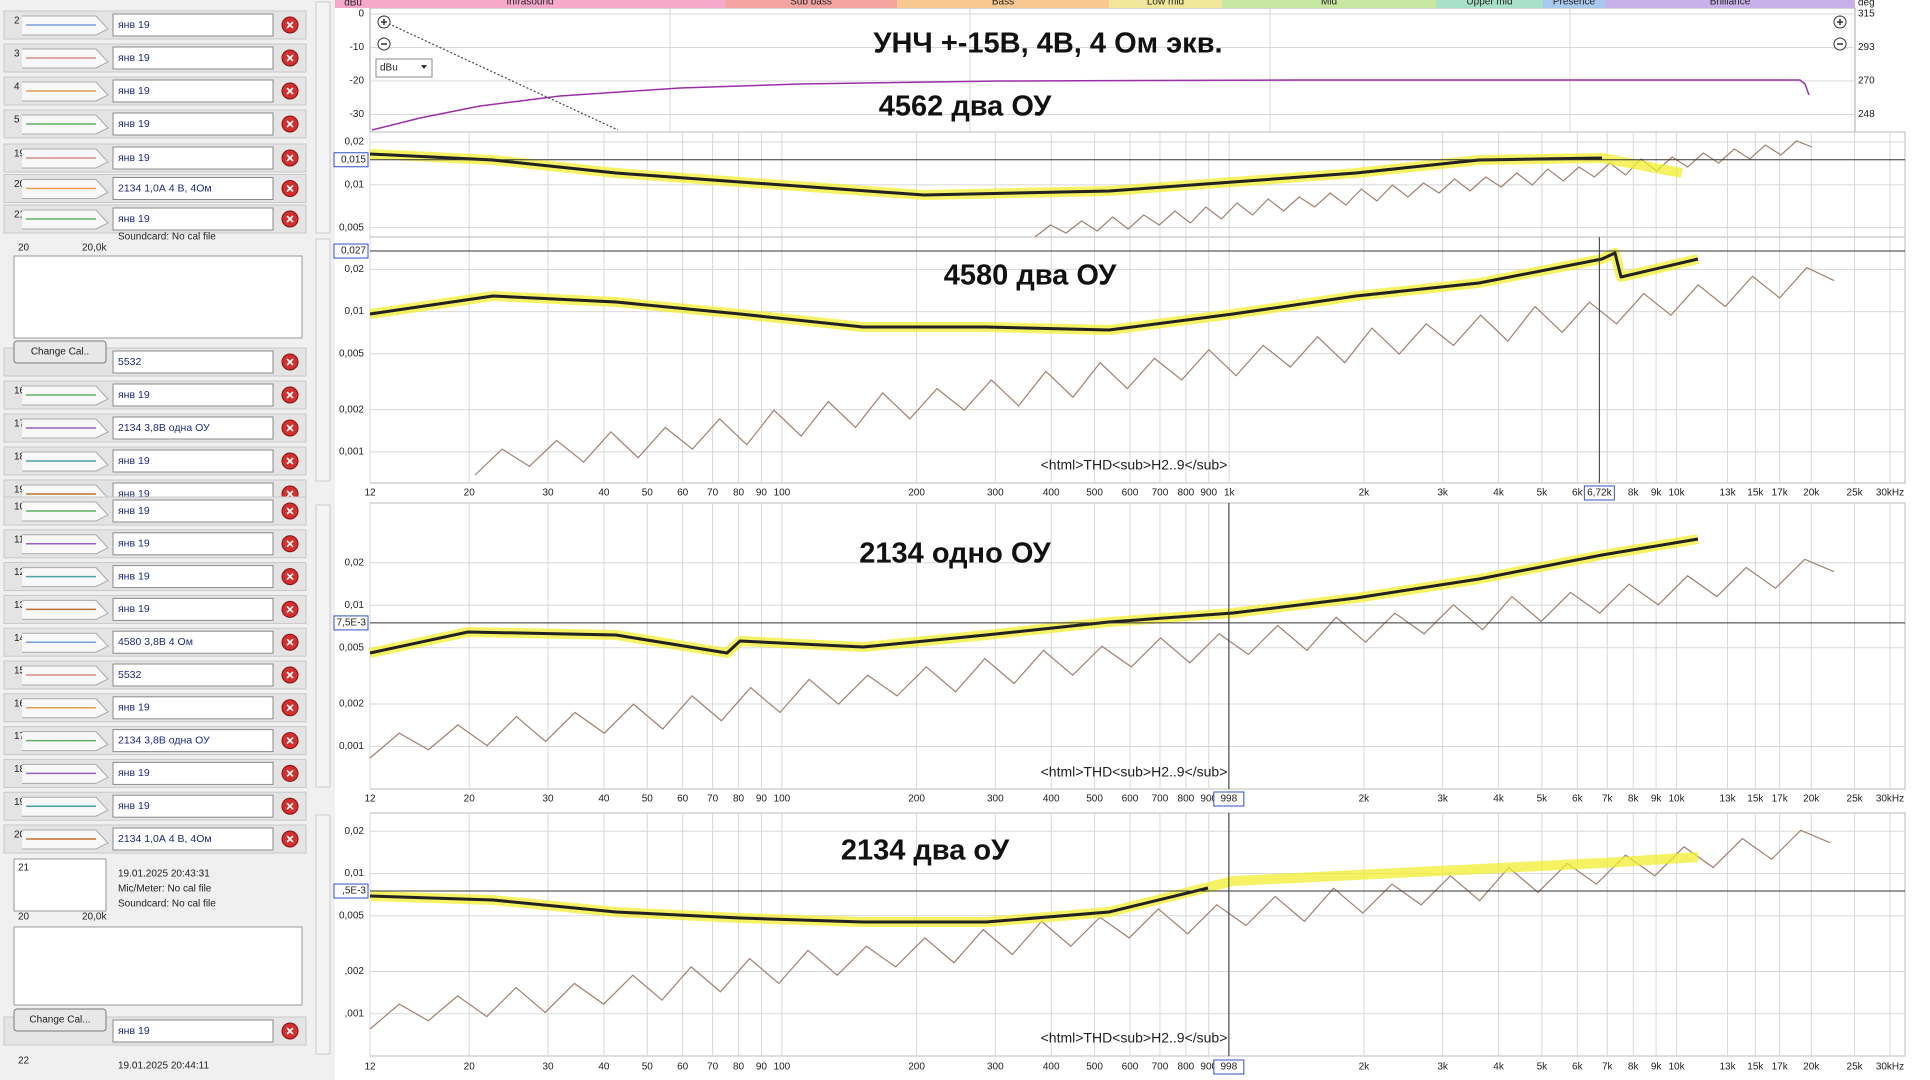  I want to click on x-tick-label: 20k, so click(1811, 799).